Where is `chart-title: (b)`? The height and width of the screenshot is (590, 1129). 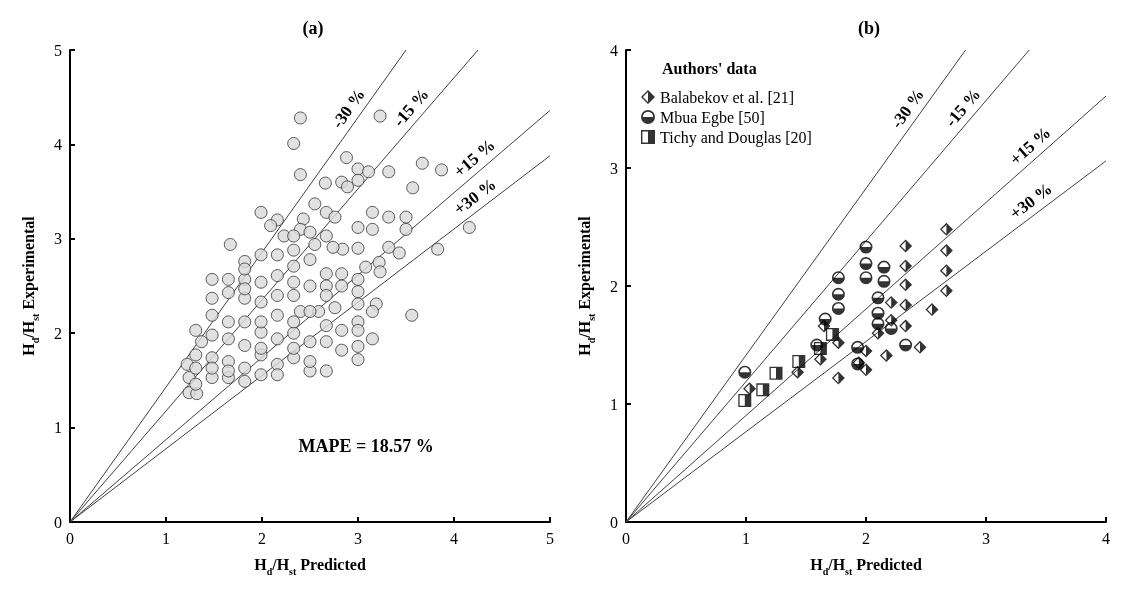 chart-title: (b) is located at coordinates (869, 28).